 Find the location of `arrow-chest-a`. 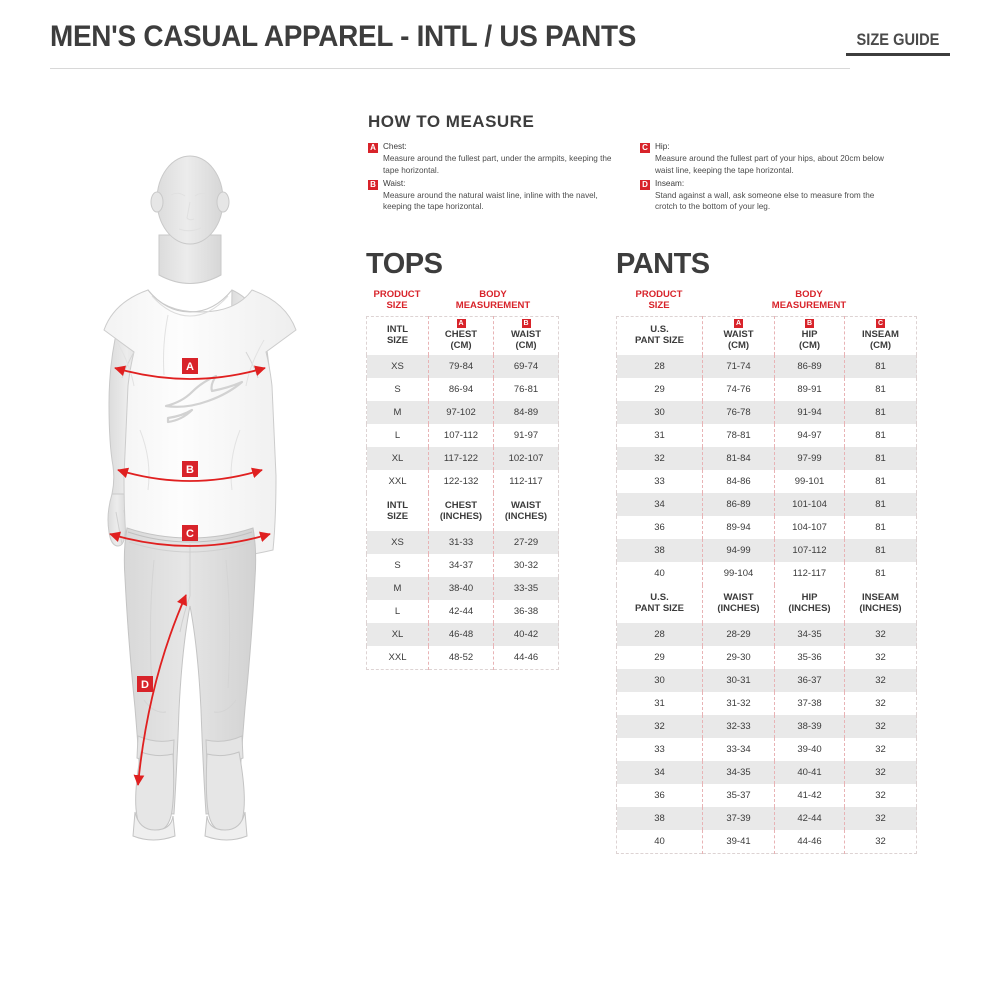

arrow-chest-a is located at coordinates (190, 372).